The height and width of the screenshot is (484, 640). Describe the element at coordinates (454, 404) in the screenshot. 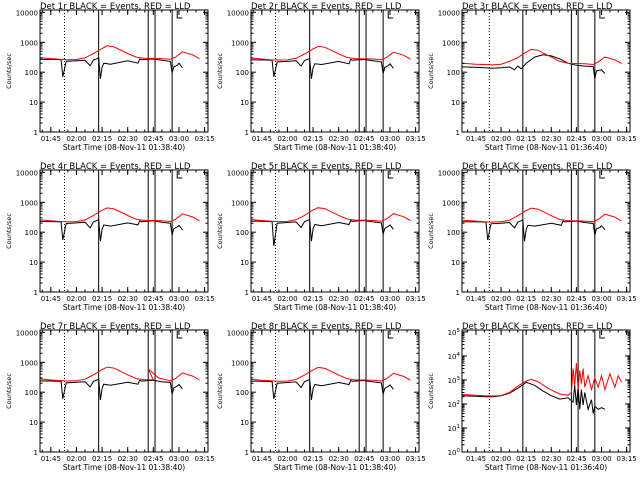

I see `y-tick-label: 10²` at that location.